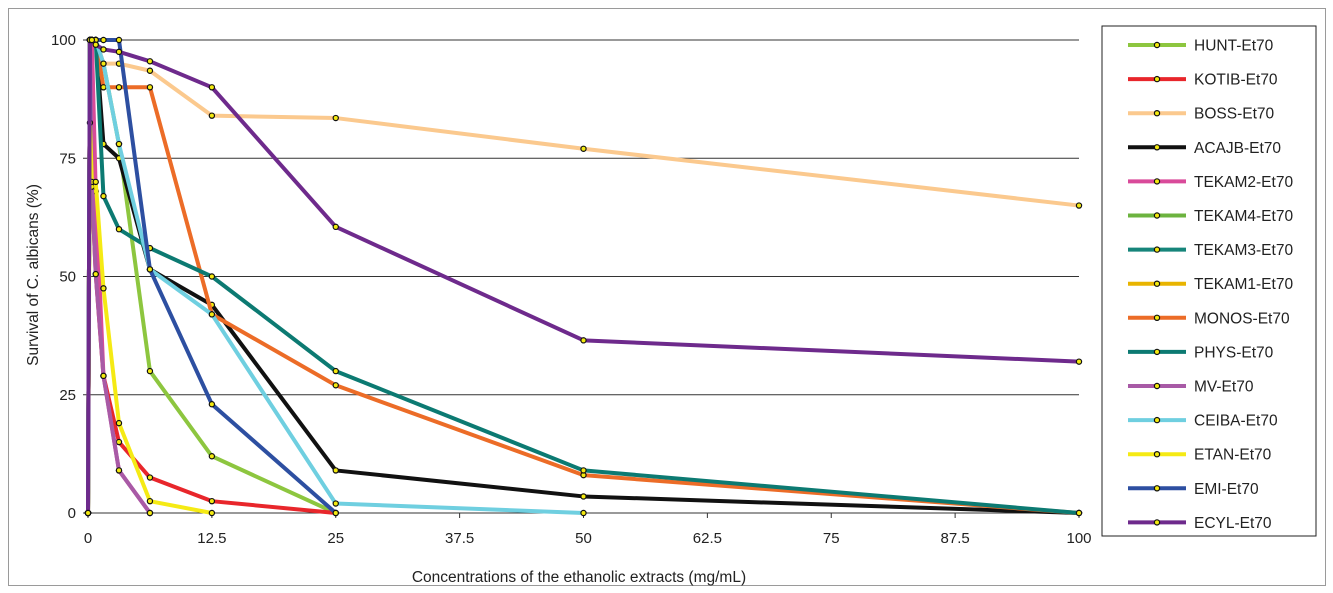 The height and width of the screenshot is (593, 1333). I want to click on legend-label: TEKAM2-Et70, so click(1243, 182).